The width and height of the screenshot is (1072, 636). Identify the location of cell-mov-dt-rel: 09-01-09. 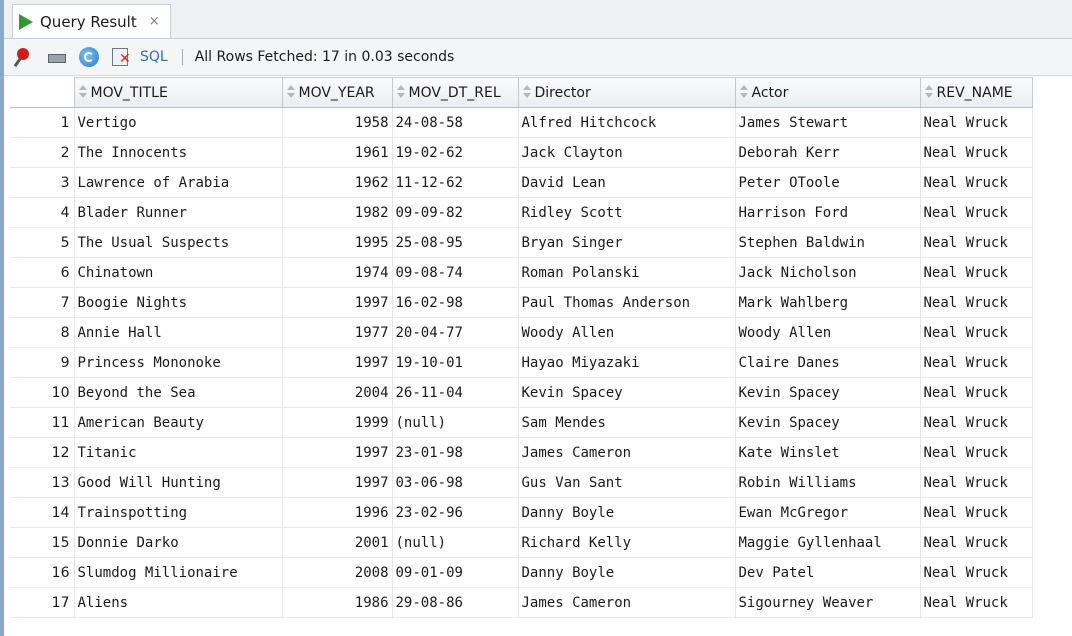
(455, 572).